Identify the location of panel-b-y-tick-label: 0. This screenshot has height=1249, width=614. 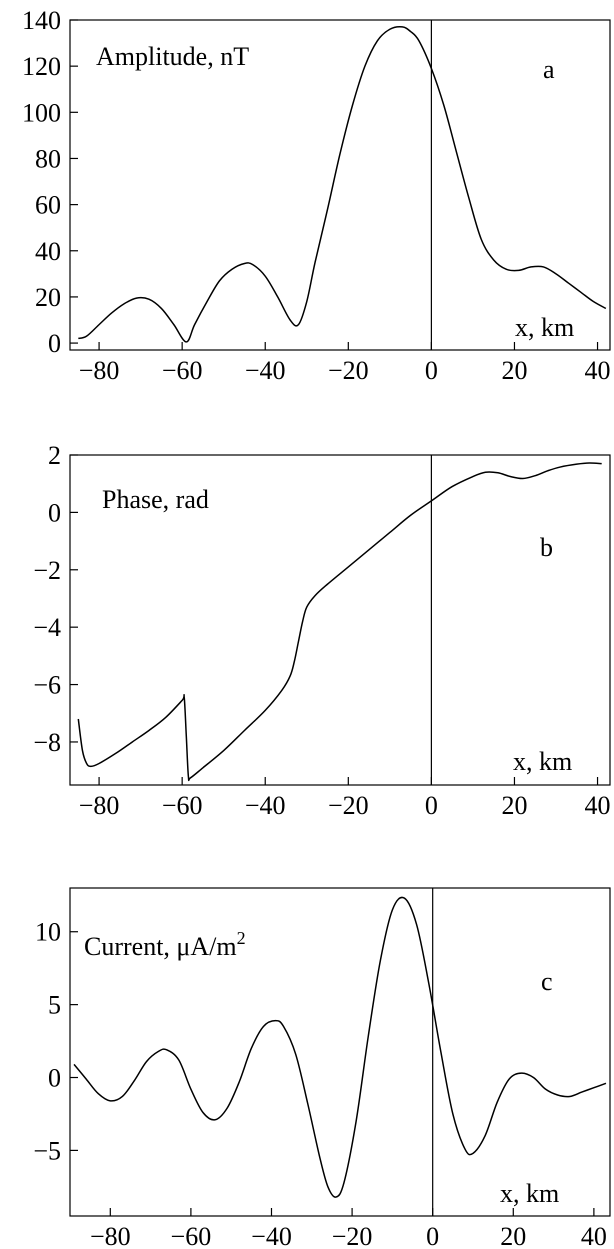
(54, 512).